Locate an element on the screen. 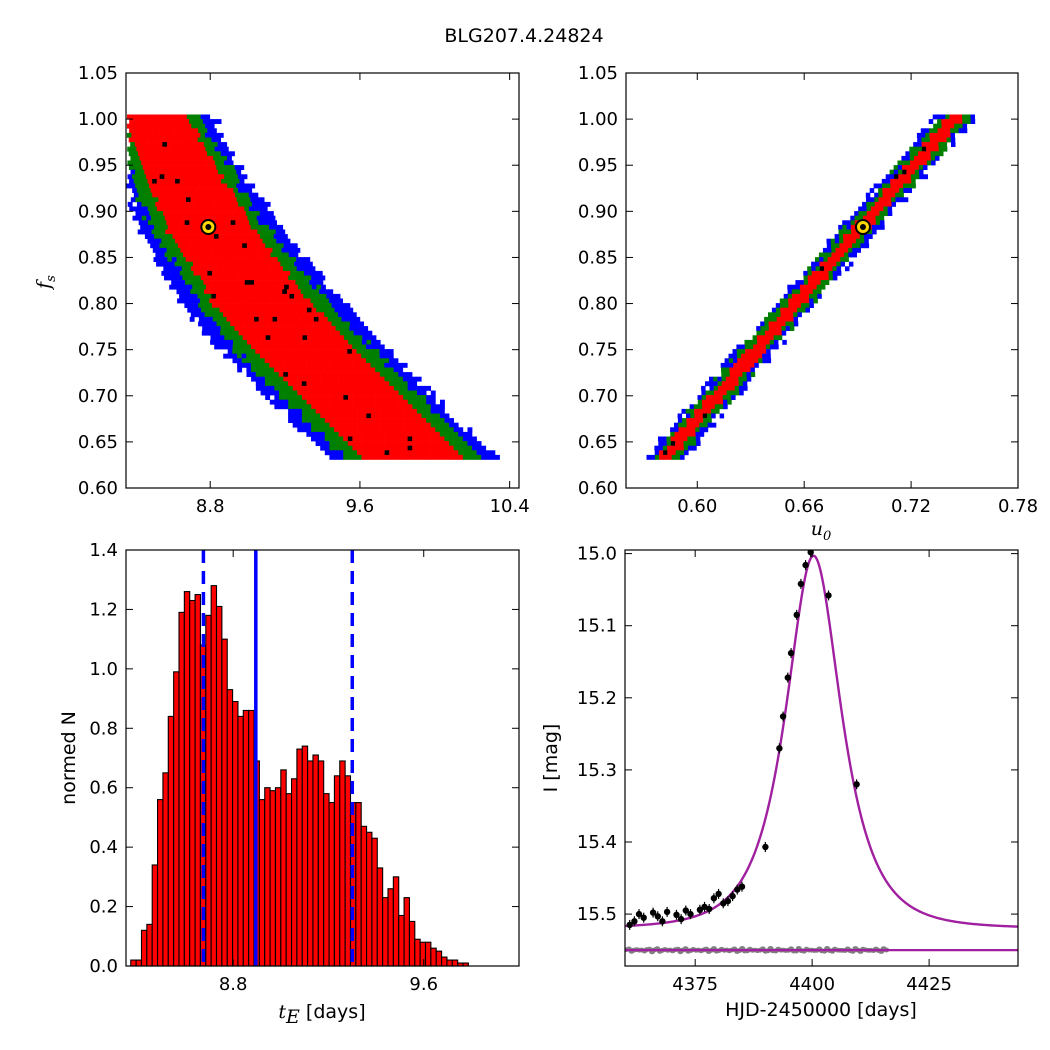 The width and height of the screenshot is (1050, 1050). y-tick-label: 0.2 is located at coordinates (103, 907).